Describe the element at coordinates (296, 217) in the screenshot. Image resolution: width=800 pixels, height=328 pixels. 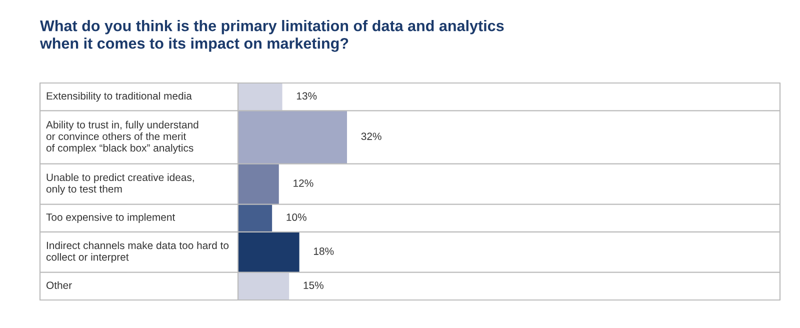
I see `data-label: 10%` at that location.